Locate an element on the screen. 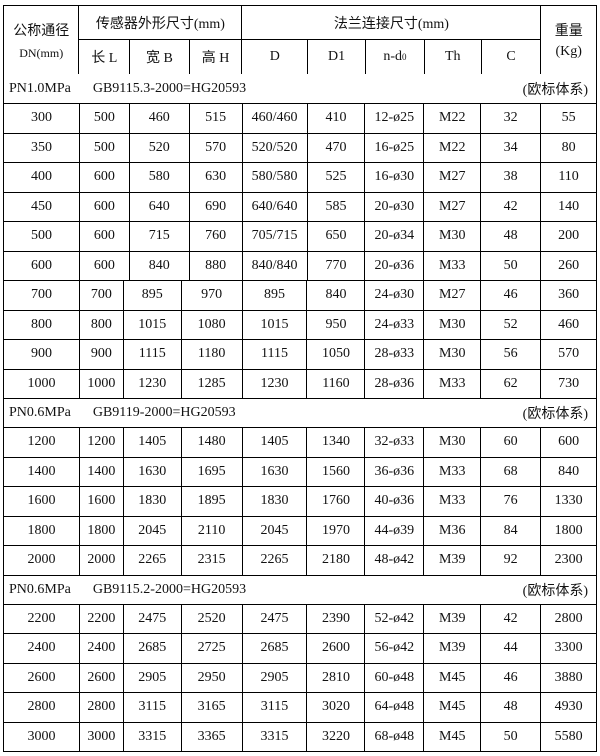 Image resolution: width=600 pixels, height=756 pixels. table-cell: 1115 is located at coordinates (151, 354).